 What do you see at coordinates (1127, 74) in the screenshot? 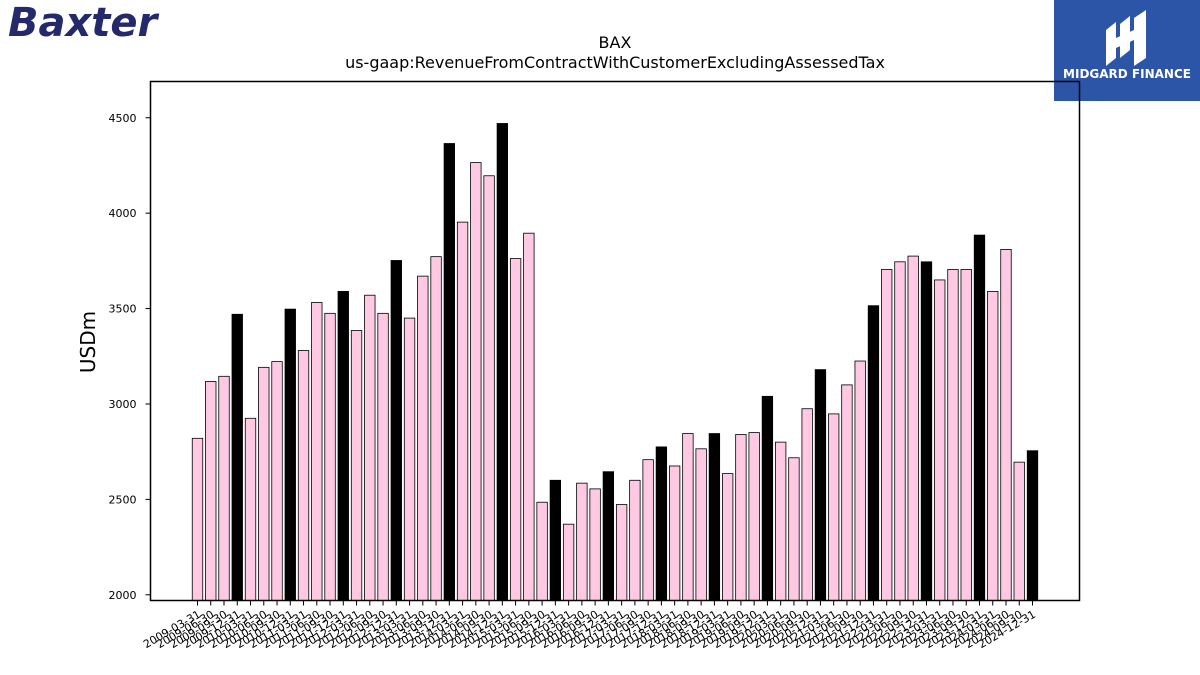
I see `midgard-logo-text: MIDGARD FINANCE` at bounding box center [1127, 74].